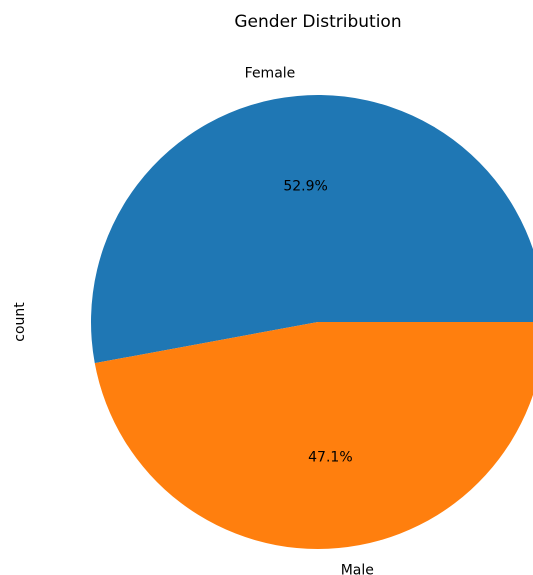 This screenshot has width=533, height=575. I want to click on percent-label: 47.1%, so click(330, 458).